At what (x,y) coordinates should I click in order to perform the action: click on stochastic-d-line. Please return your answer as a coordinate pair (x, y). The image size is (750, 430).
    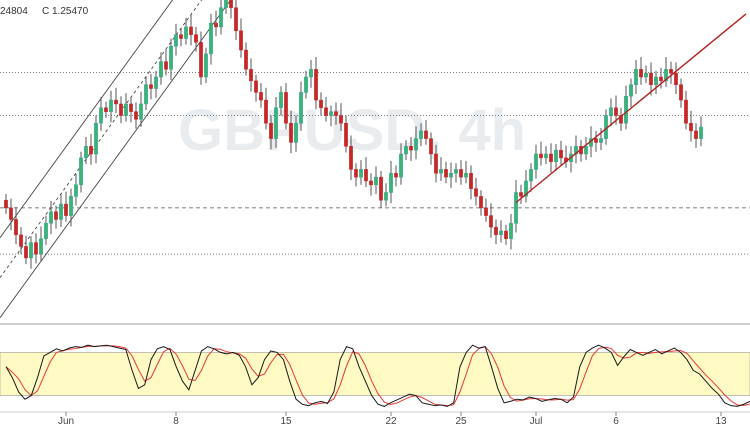
    Looking at the image, I should click on (377, 376).